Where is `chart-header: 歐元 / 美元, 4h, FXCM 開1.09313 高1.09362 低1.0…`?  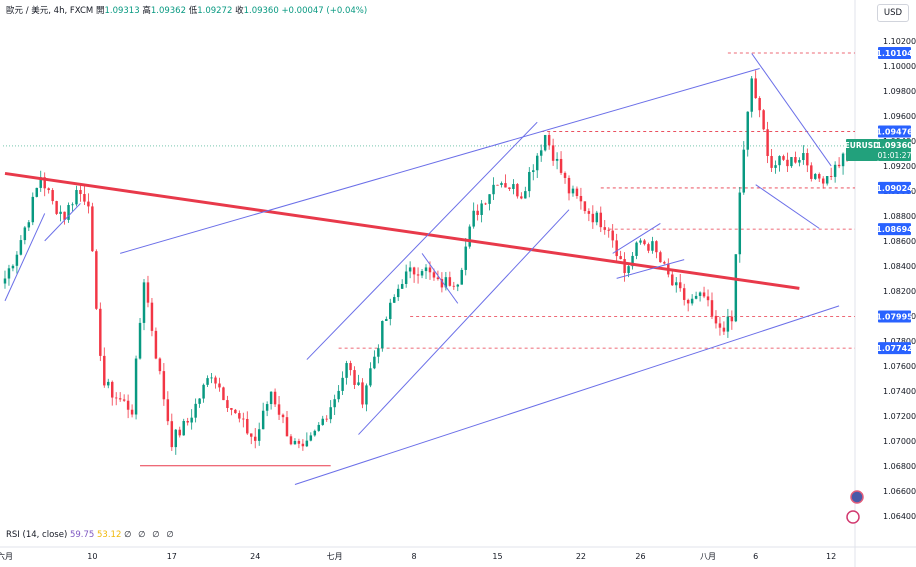
chart-header: 歐元 / 美元, 4h, FXCM 開1.09313 高1.09362 低1.0… is located at coordinates (186, 10).